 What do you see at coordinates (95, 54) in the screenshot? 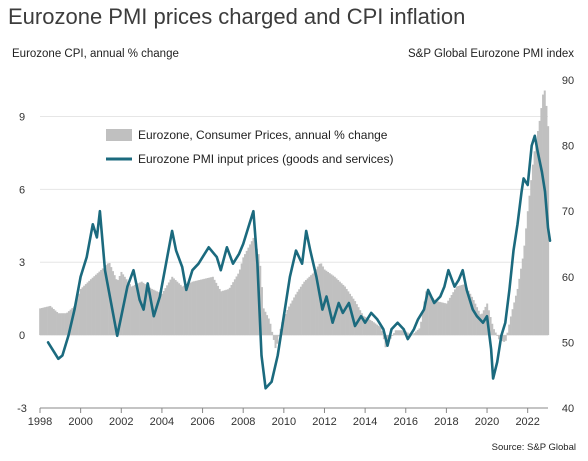
I see `left-axis-title: Eurozone CPI, annual % change` at bounding box center [95, 54].